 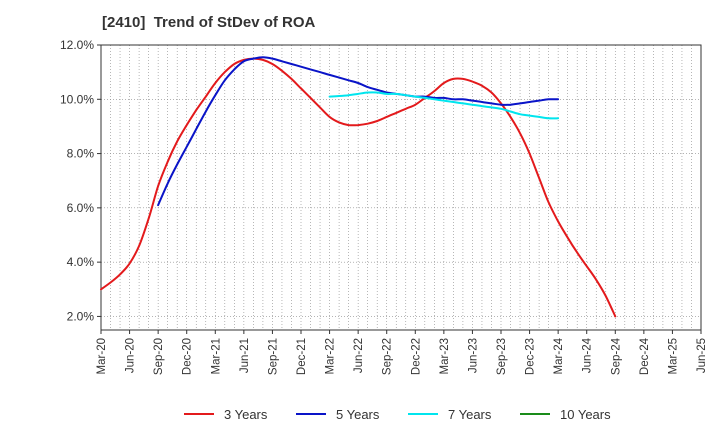 What do you see at coordinates (331, 356) in the screenshot?
I see `x-tick-label: Mar-22` at bounding box center [331, 356].